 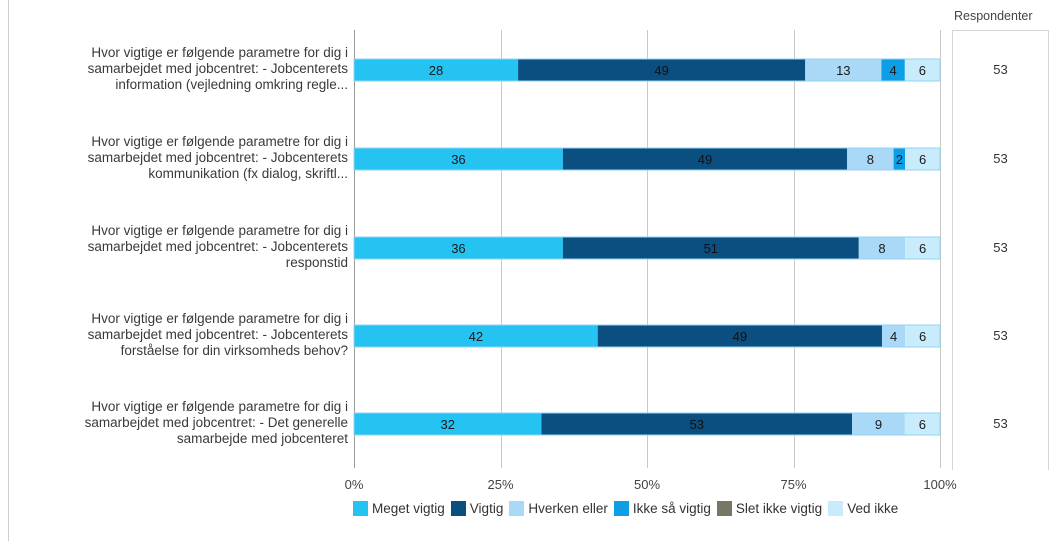 I want to click on legend-item: Ved ikke, so click(x=863, y=508).